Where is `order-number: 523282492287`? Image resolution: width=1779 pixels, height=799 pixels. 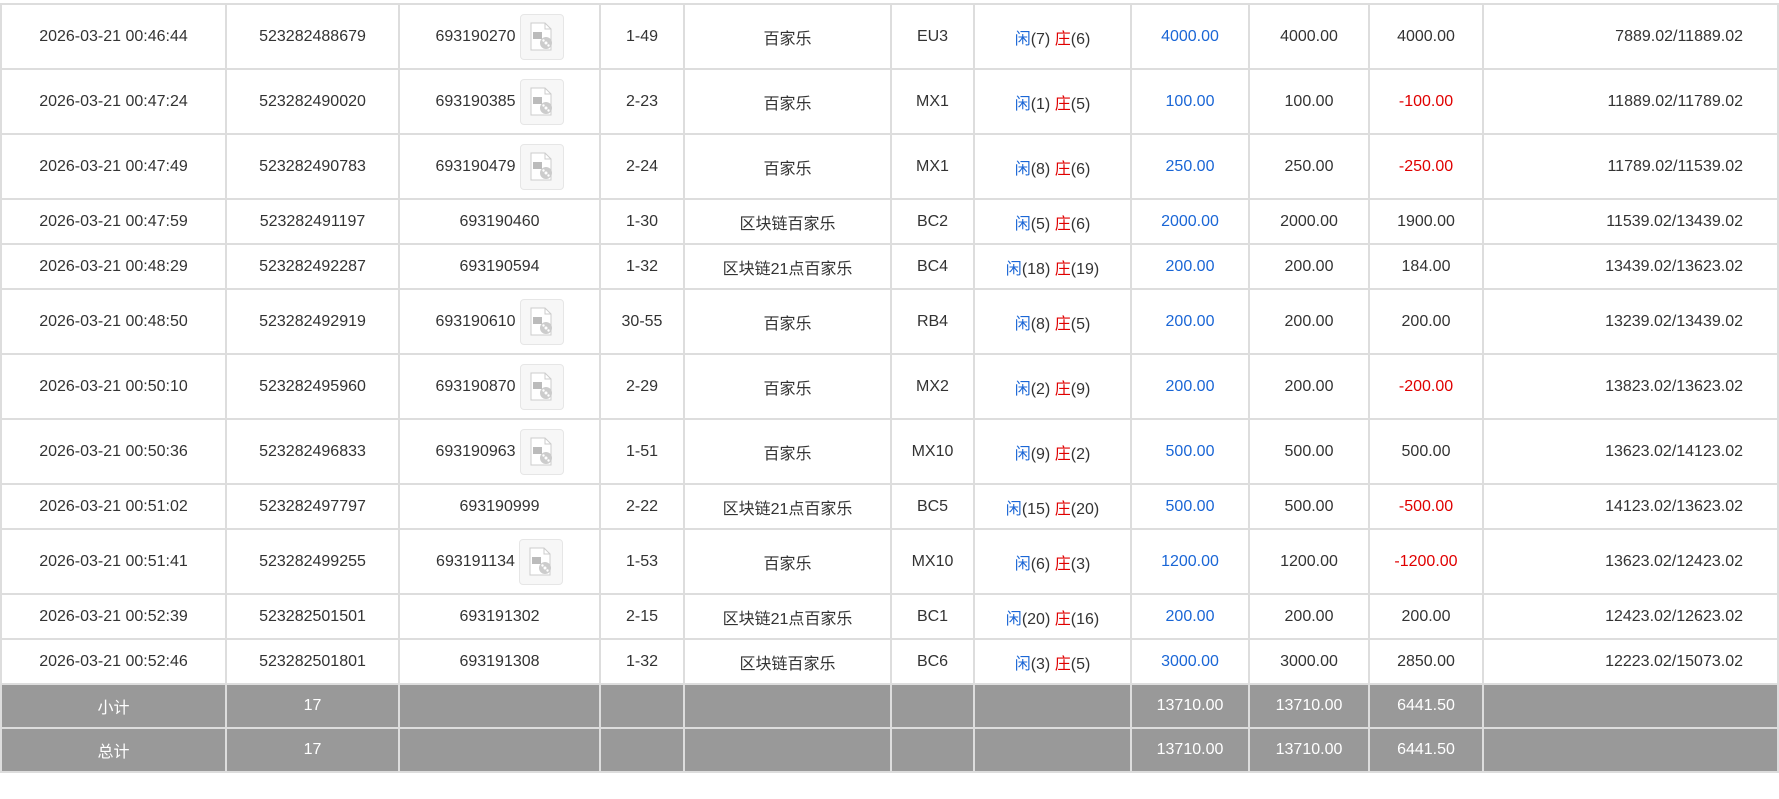
order-number: 523282492287 is located at coordinates (312, 266).